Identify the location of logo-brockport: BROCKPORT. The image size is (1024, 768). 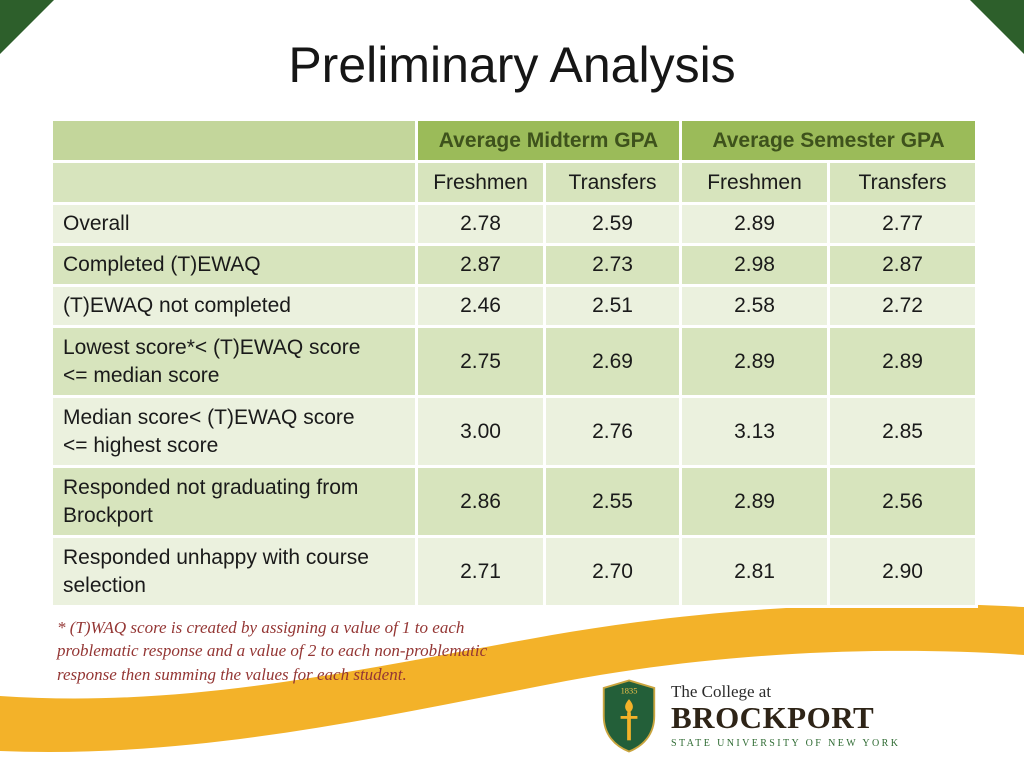
(773, 718).